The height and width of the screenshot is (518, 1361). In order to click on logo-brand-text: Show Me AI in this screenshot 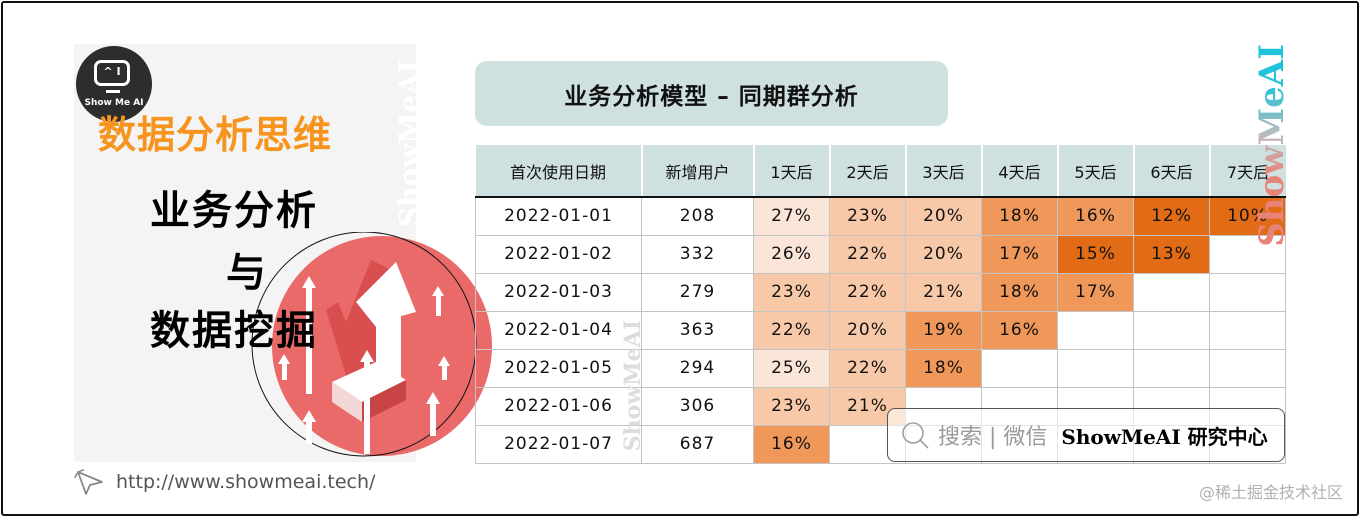, I will do `click(114, 103)`.